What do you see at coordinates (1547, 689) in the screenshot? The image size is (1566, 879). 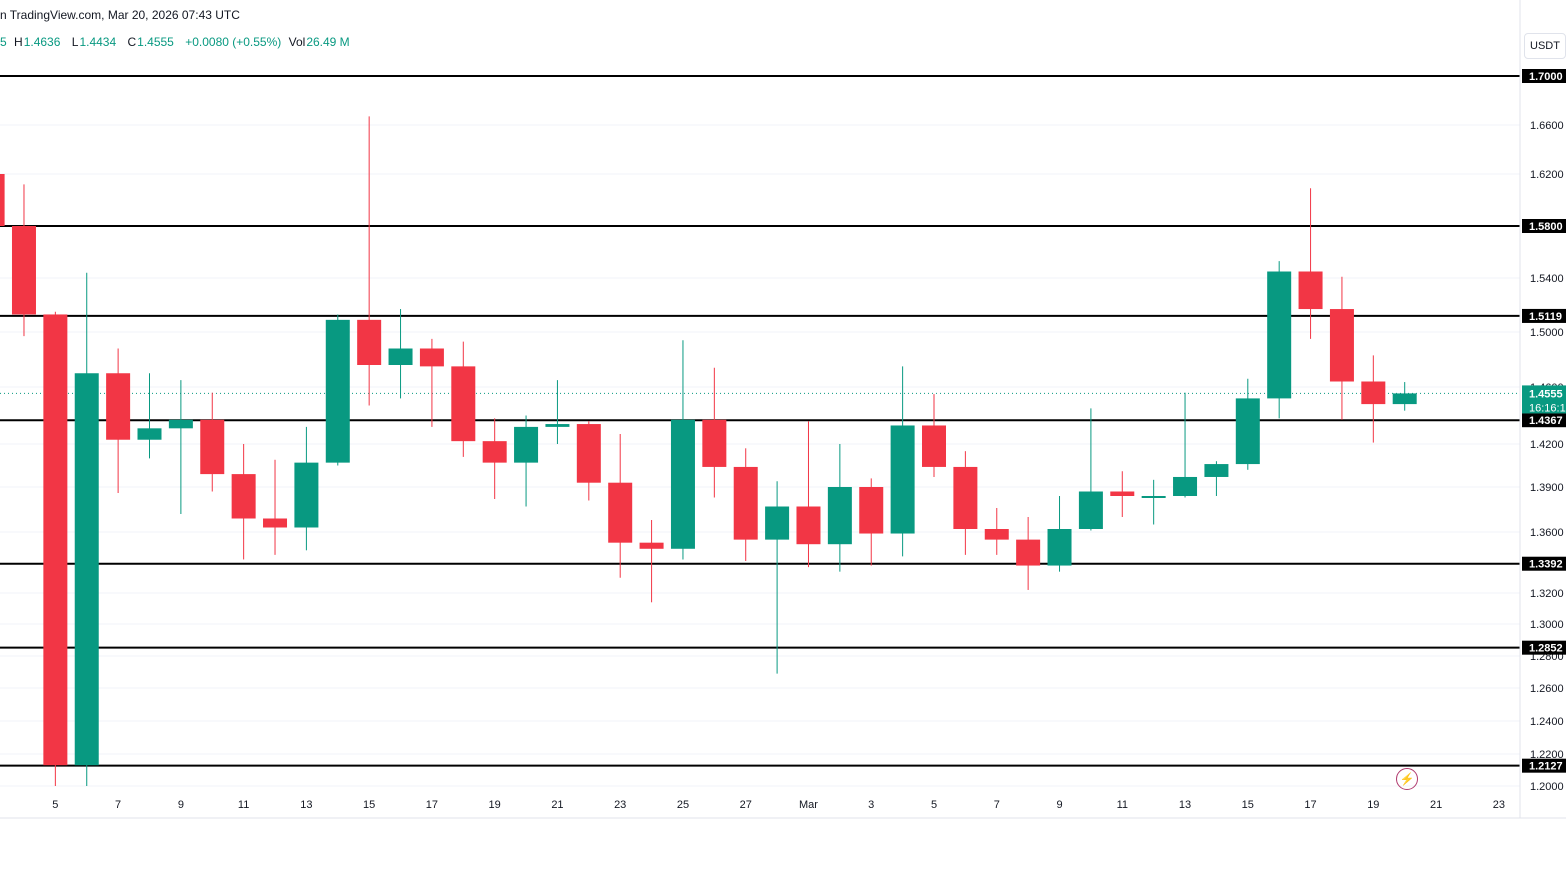 I see `price-tick-11: 1.2600` at bounding box center [1547, 689].